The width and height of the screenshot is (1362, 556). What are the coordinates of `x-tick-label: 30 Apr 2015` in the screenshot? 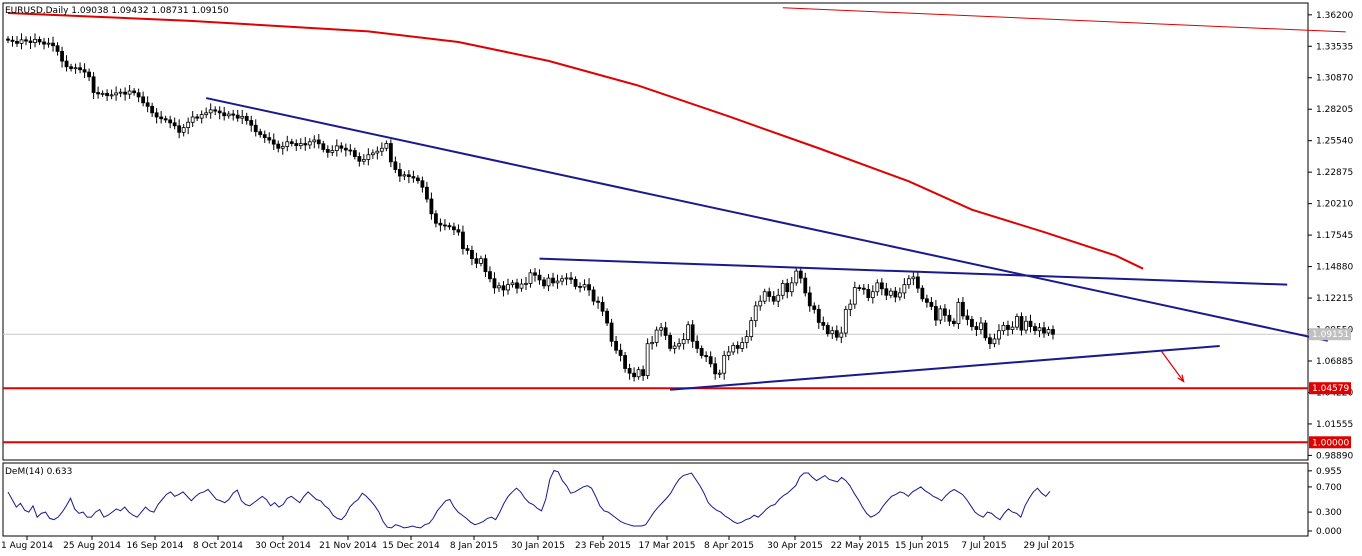 It's located at (795, 546).